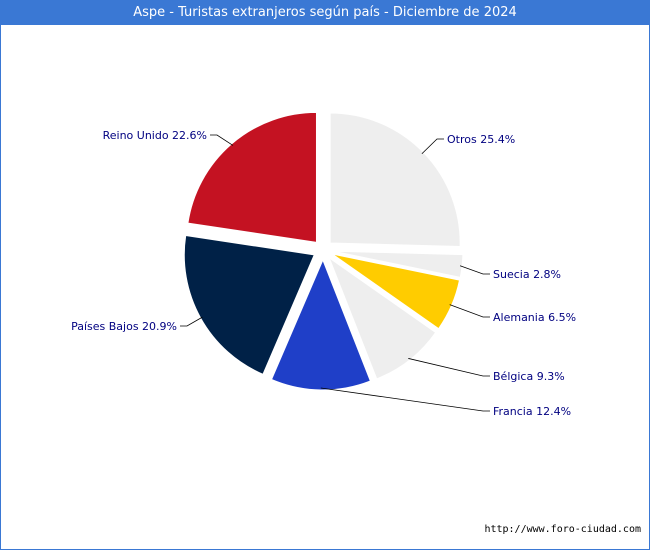  What do you see at coordinates (534, 317) in the screenshot?
I see `slice-label-alemania: Alemania 6.5%` at bounding box center [534, 317].